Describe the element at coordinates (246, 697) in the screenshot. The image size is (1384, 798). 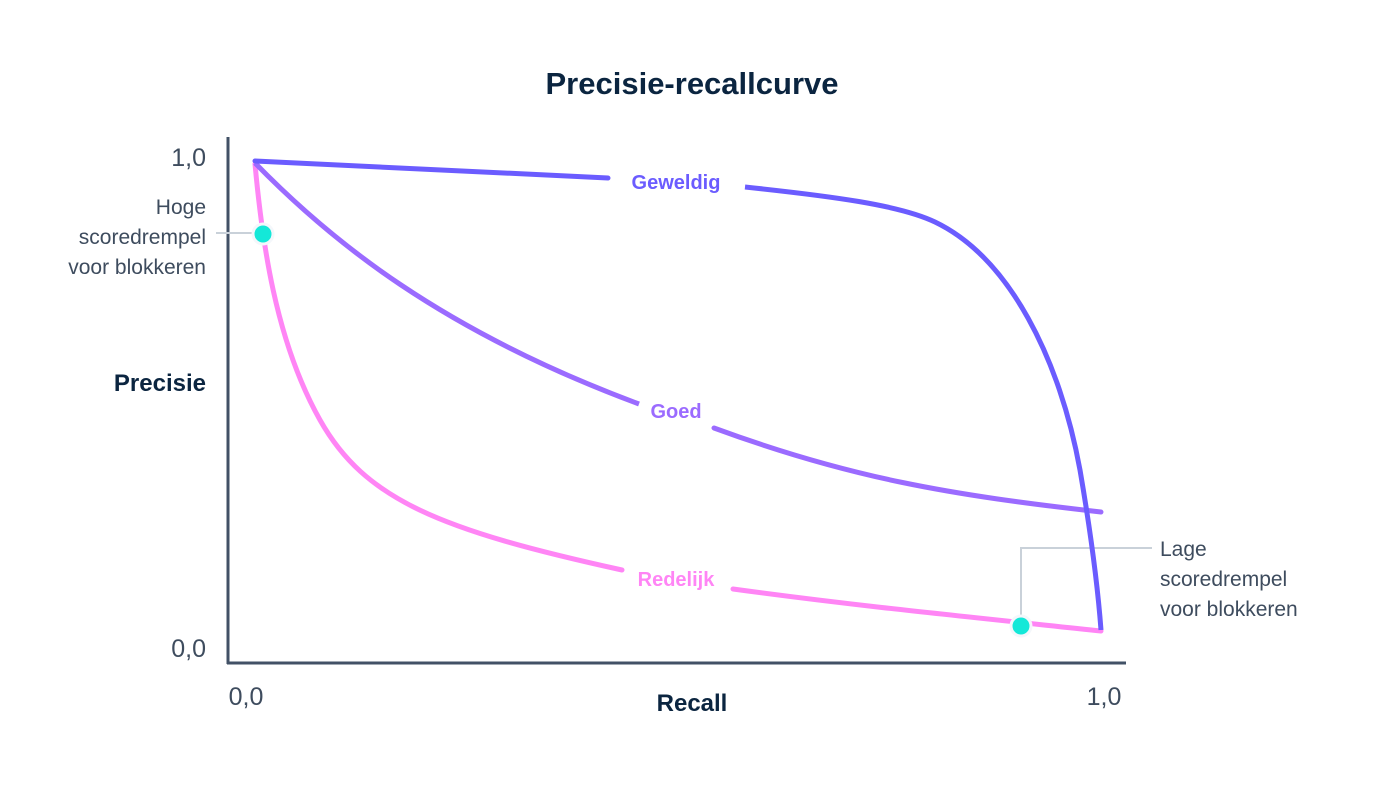
I see `x-tick-left: 0,0` at that location.